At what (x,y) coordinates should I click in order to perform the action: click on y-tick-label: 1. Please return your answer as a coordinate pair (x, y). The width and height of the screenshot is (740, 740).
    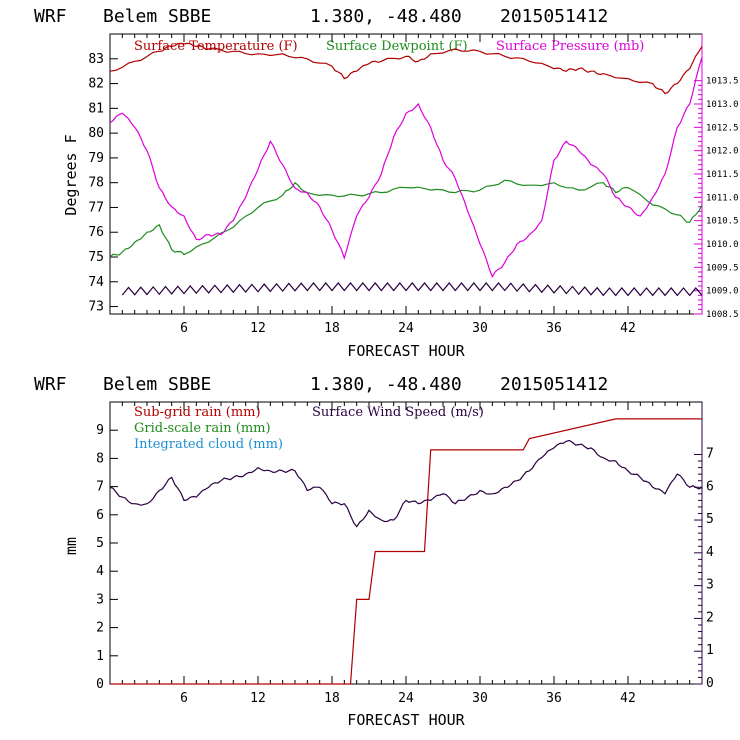
    Looking at the image, I should click on (100, 656).